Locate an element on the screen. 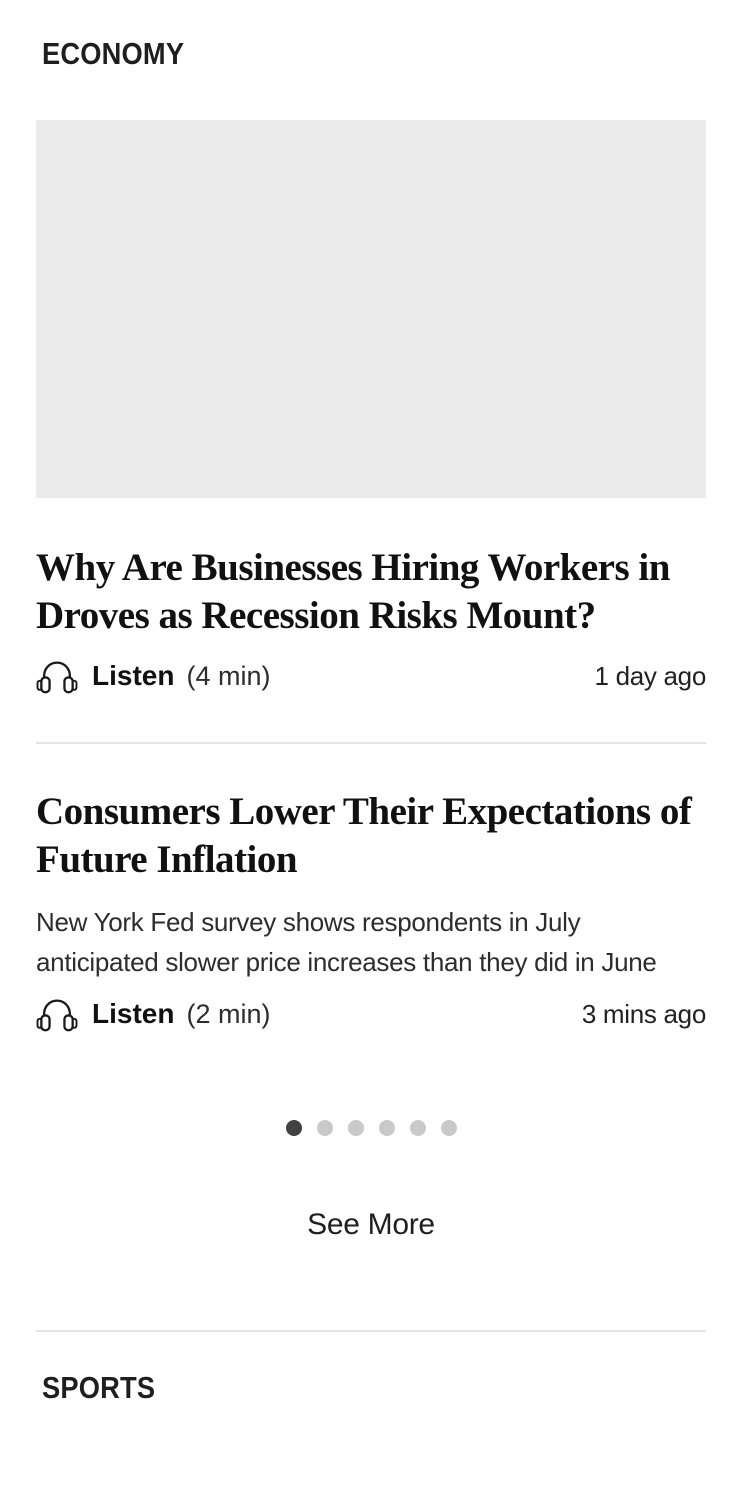 This screenshot has height=1504, width=742. section-header-economy: ECONOMY is located at coordinates (113, 53).